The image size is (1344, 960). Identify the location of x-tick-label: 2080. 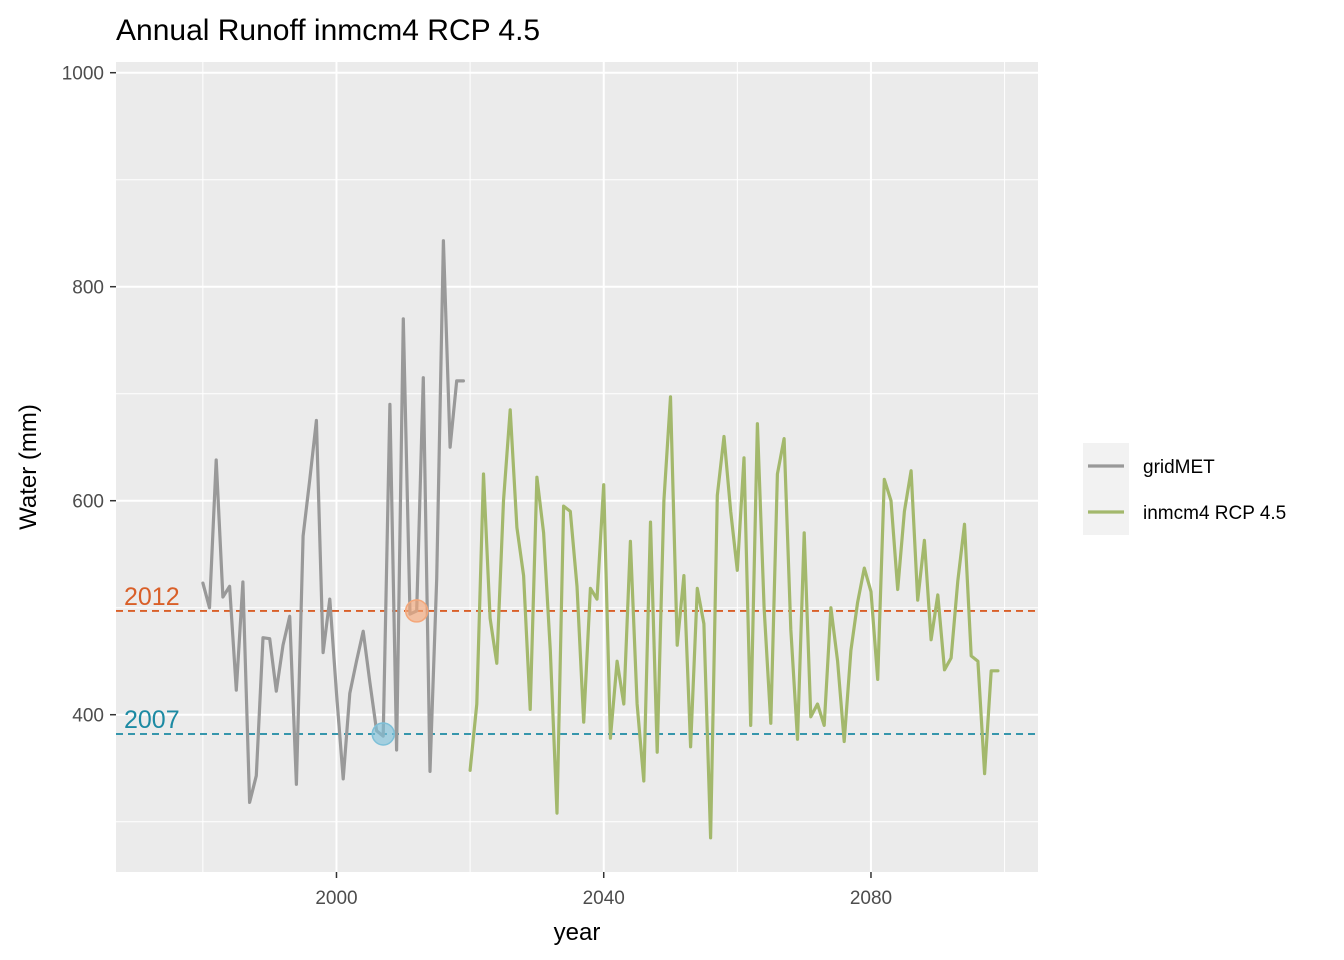
(871, 898).